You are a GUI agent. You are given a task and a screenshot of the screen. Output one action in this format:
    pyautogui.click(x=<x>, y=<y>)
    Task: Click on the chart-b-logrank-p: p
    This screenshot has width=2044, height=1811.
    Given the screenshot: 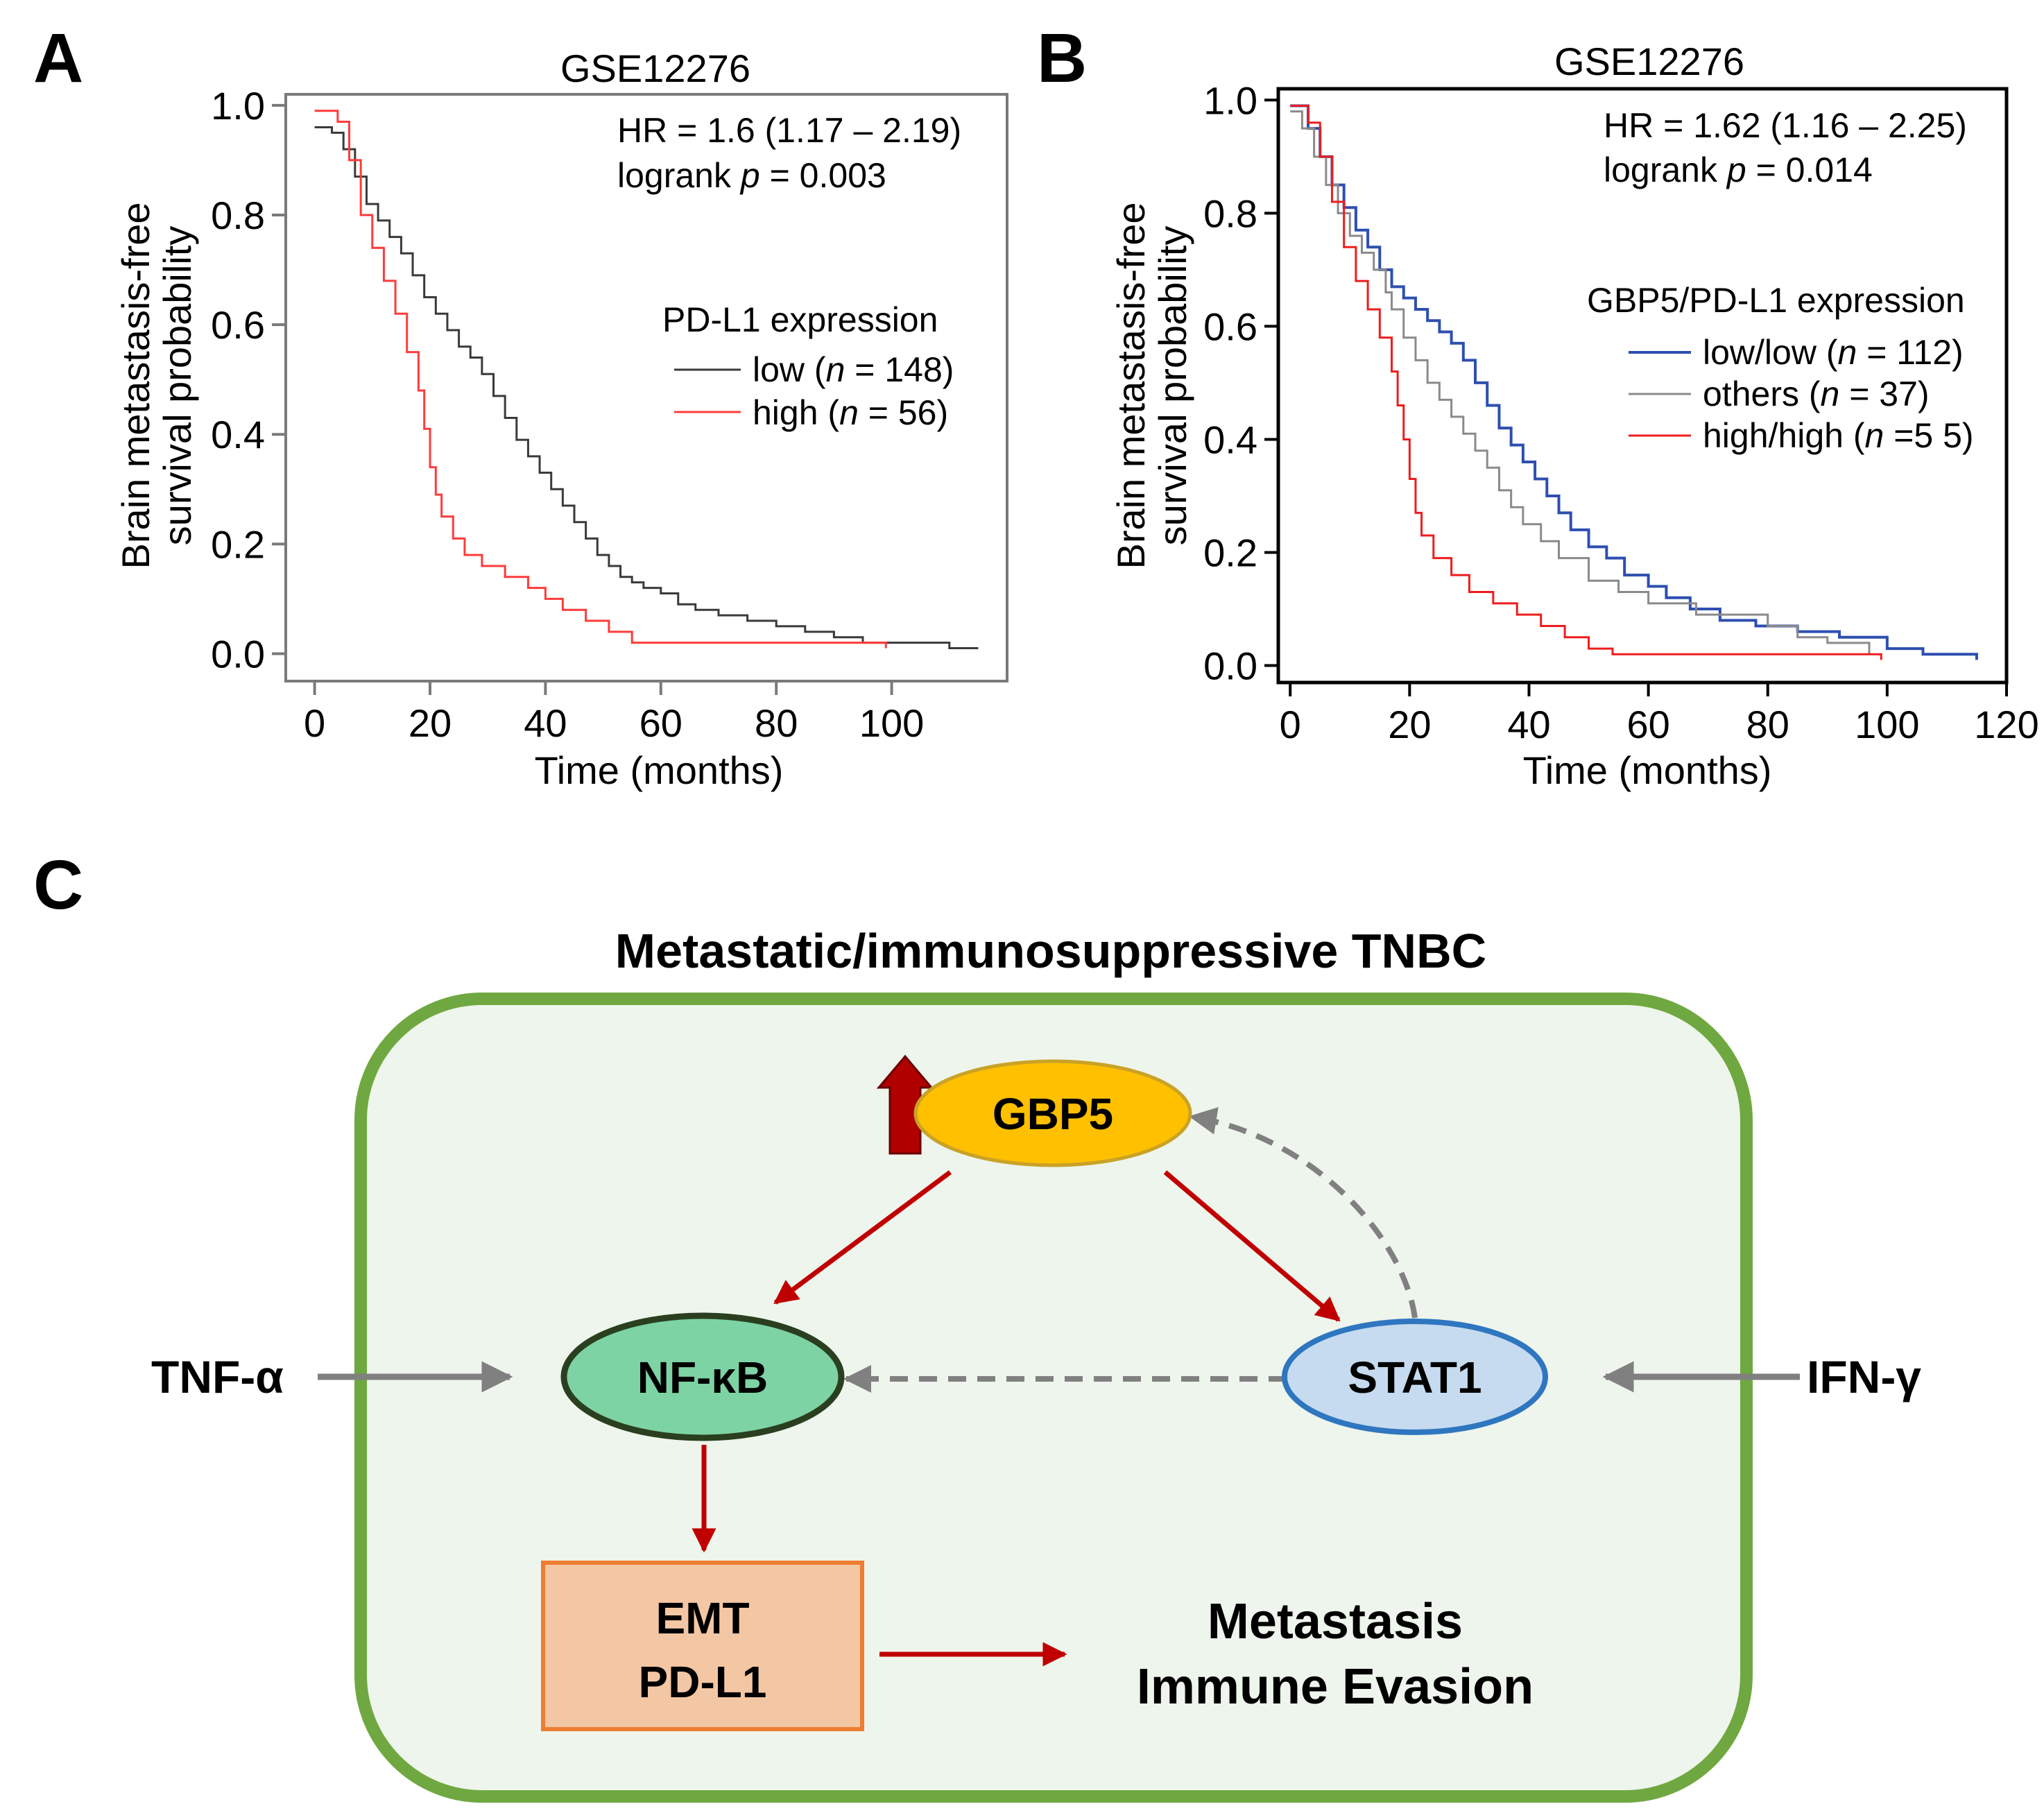 What is the action you would take?
    pyautogui.click(x=1736, y=170)
    